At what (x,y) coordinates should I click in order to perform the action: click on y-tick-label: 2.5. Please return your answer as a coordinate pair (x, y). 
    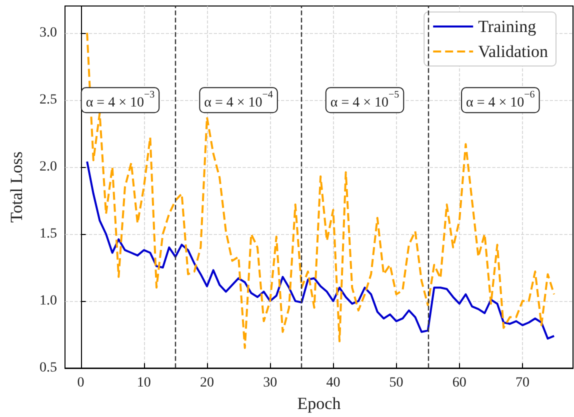
    Looking at the image, I should click on (48, 100).